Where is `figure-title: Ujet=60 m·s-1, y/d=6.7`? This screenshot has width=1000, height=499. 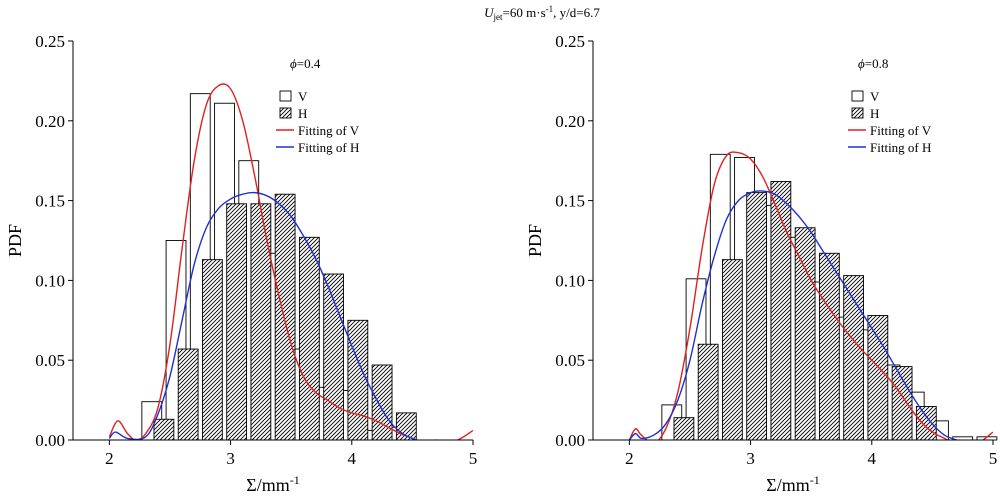
figure-title: Ujet=60 m·s-1, y/d=6.7 is located at coordinates (542, 13).